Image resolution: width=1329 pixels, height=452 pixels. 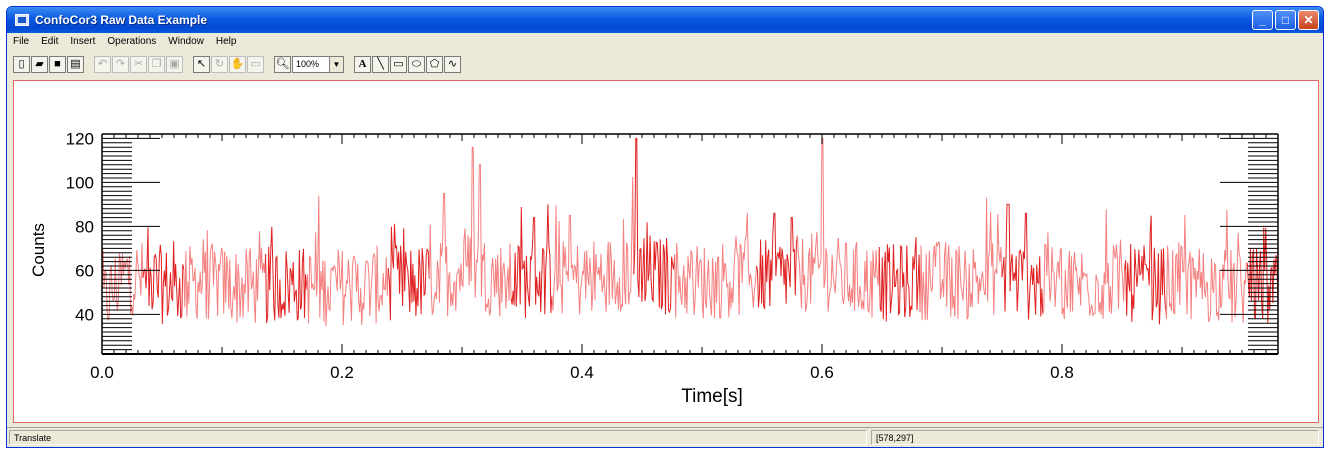 What do you see at coordinates (186, 41) in the screenshot?
I see `menu-window: Window` at bounding box center [186, 41].